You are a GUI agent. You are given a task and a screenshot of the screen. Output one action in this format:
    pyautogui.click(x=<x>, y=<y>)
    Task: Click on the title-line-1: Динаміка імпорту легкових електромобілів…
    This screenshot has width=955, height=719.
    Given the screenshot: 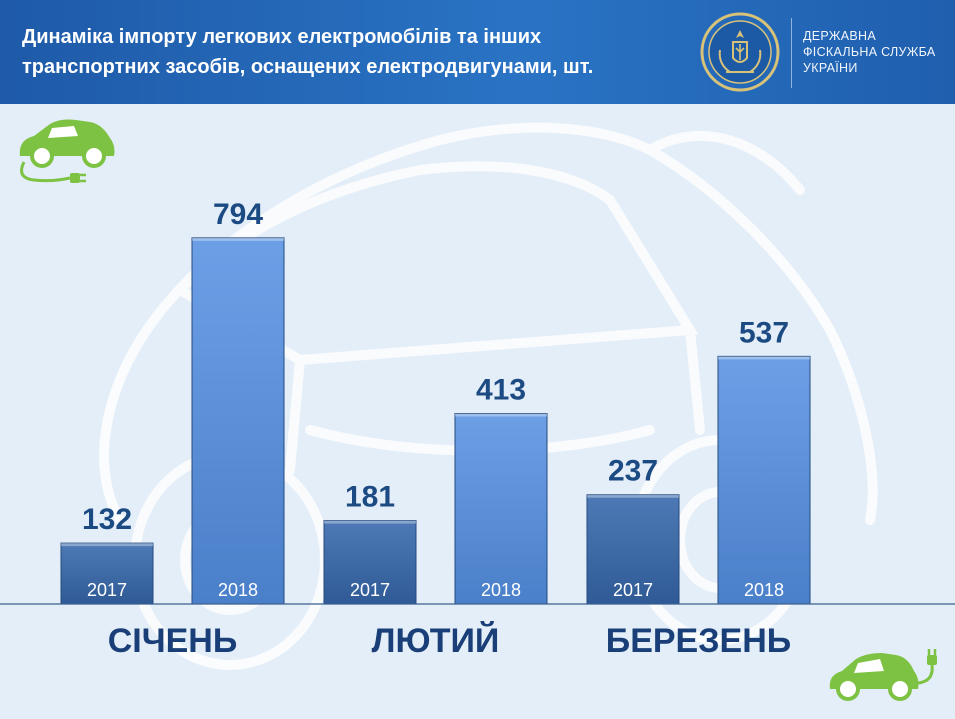 What is the action you would take?
    pyautogui.click(x=282, y=37)
    